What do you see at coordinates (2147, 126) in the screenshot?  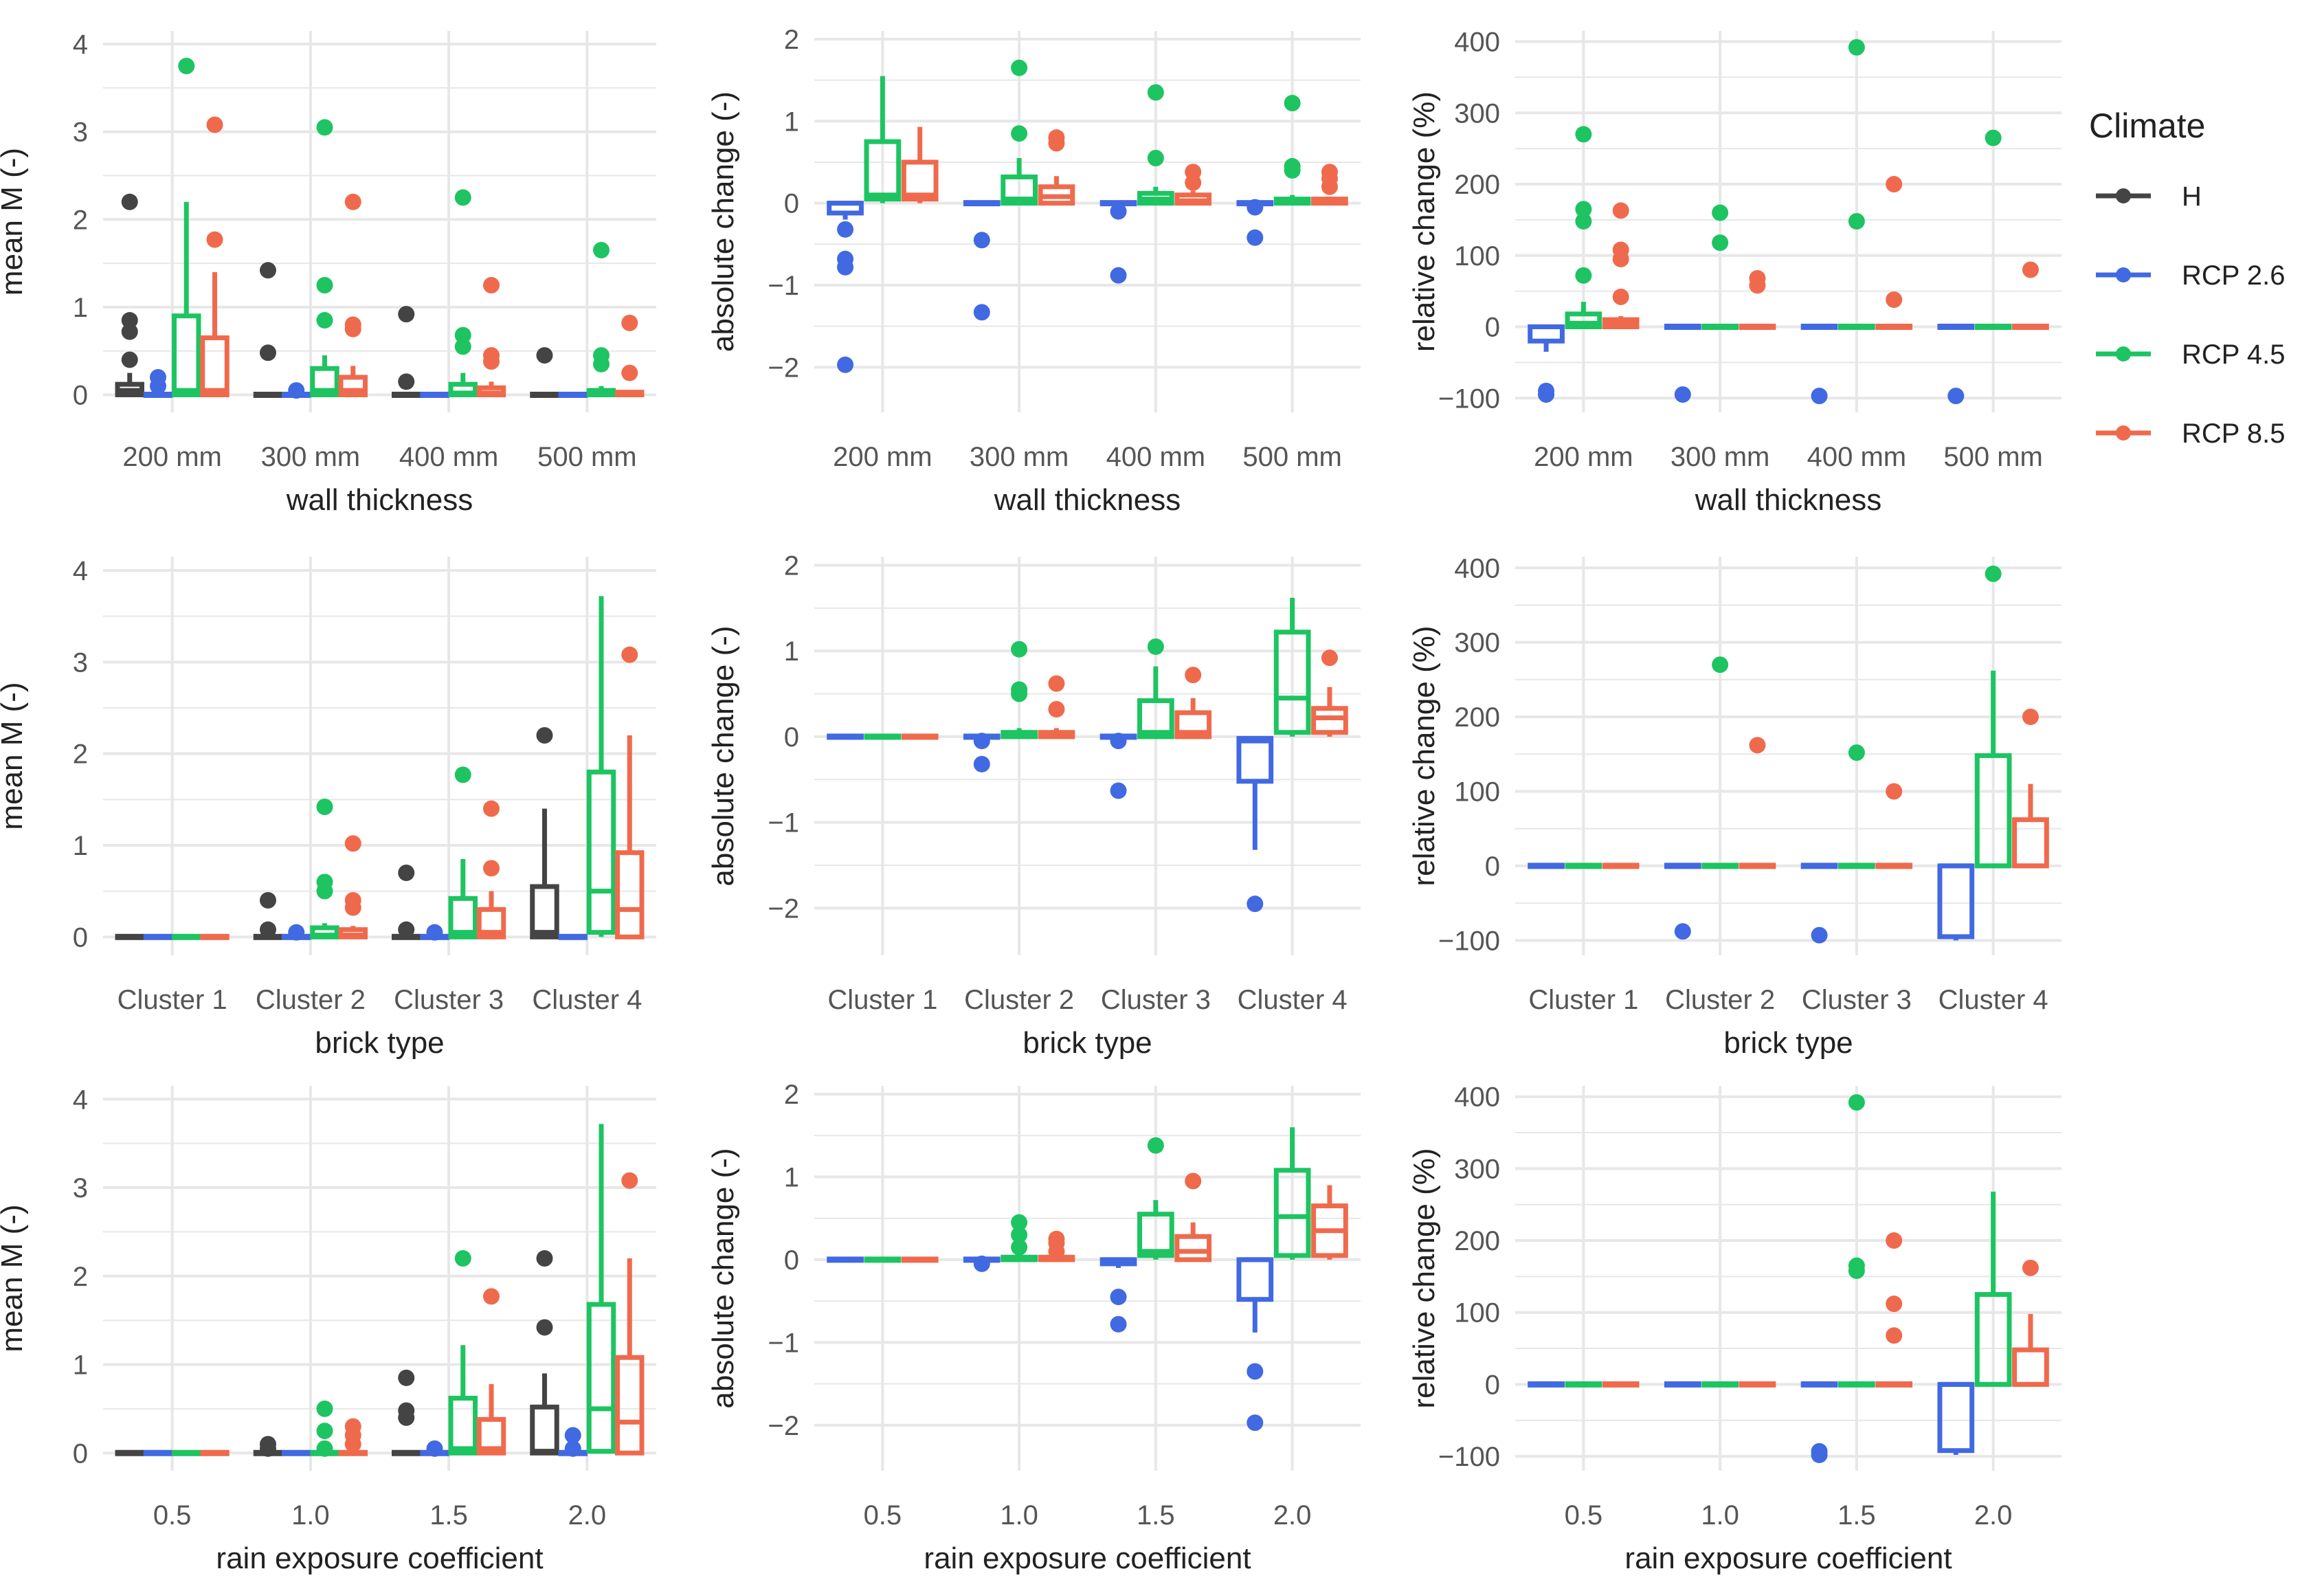 I see `legend-title: Climate` at bounding box center [2147, 126].